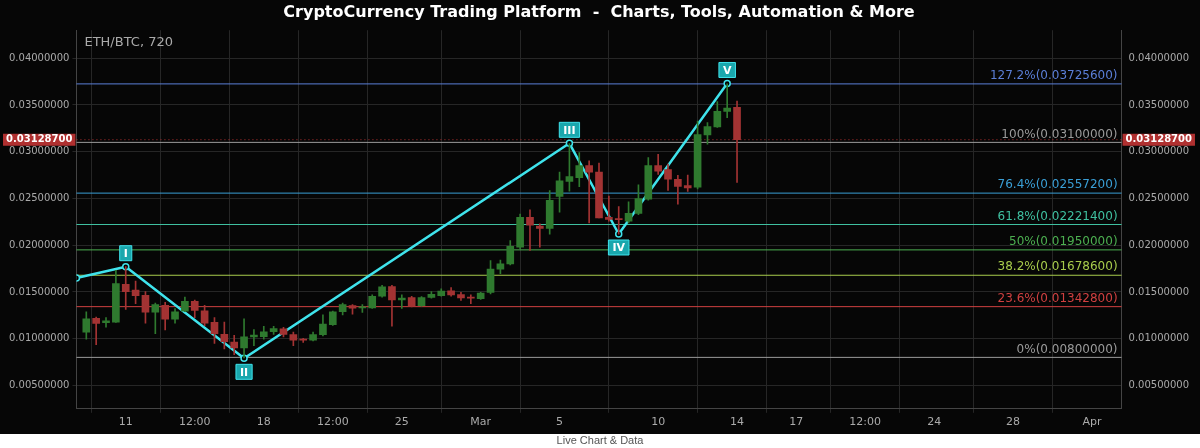  I want to click on x-tick-label: 28, so click(1013, 422).